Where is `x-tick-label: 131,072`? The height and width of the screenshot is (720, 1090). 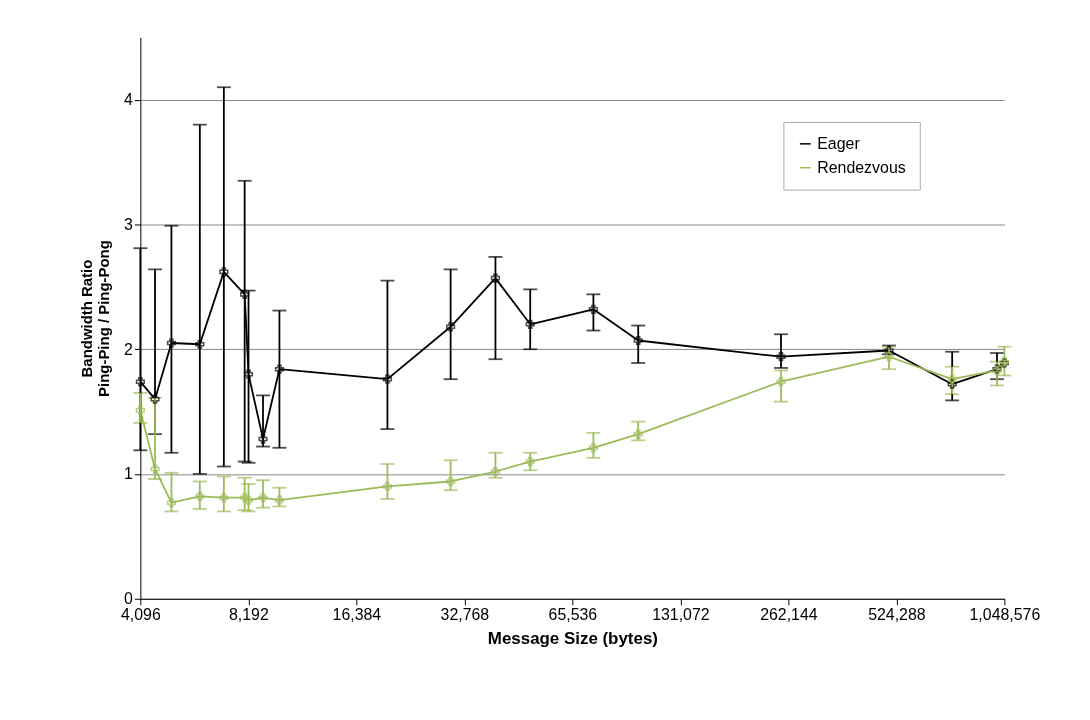
x-tick-label: 131,072 is located at coordinates (681, 615).